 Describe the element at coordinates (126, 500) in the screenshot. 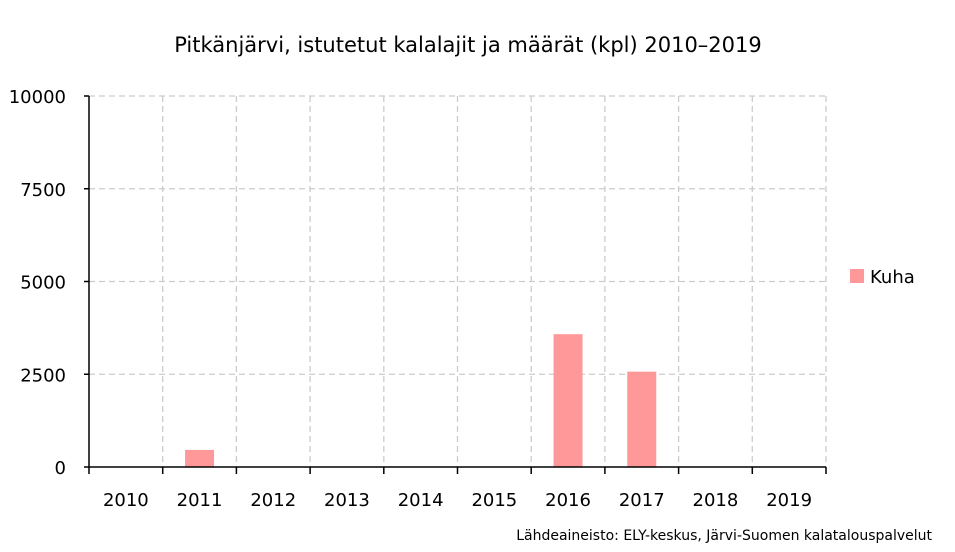

I see `x-tick-label-2010: 2010` at that location.